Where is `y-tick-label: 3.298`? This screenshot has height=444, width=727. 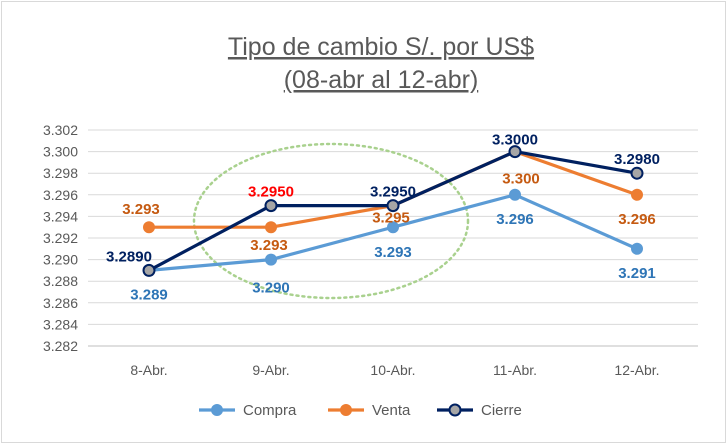 y-tick-label: 3.298 is located at coordinates (60, 173).